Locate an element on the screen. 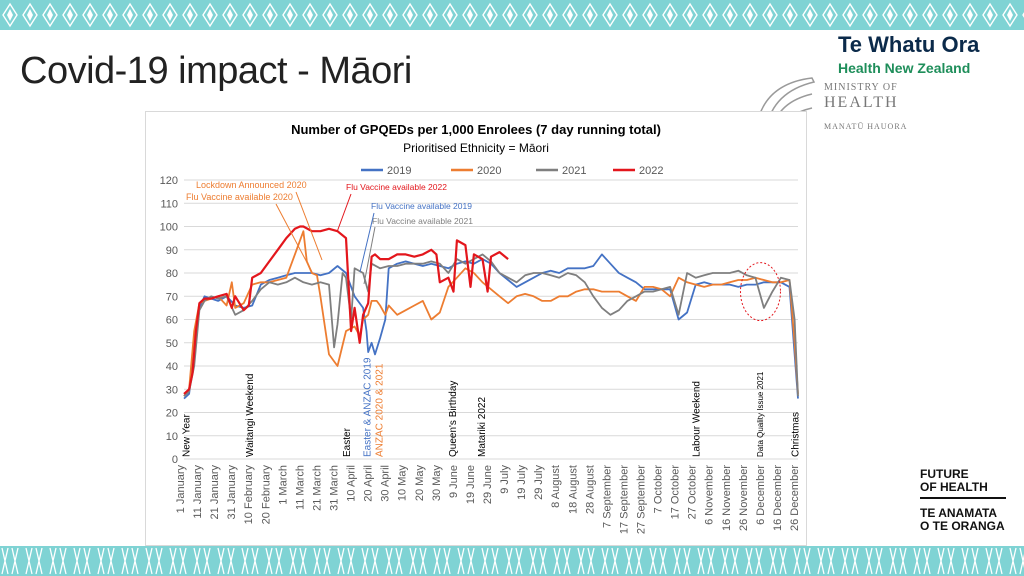 The height and width of the screenshot is (576, 1024). foh-line-1: FUTURE is located at coordinates (944, 474).